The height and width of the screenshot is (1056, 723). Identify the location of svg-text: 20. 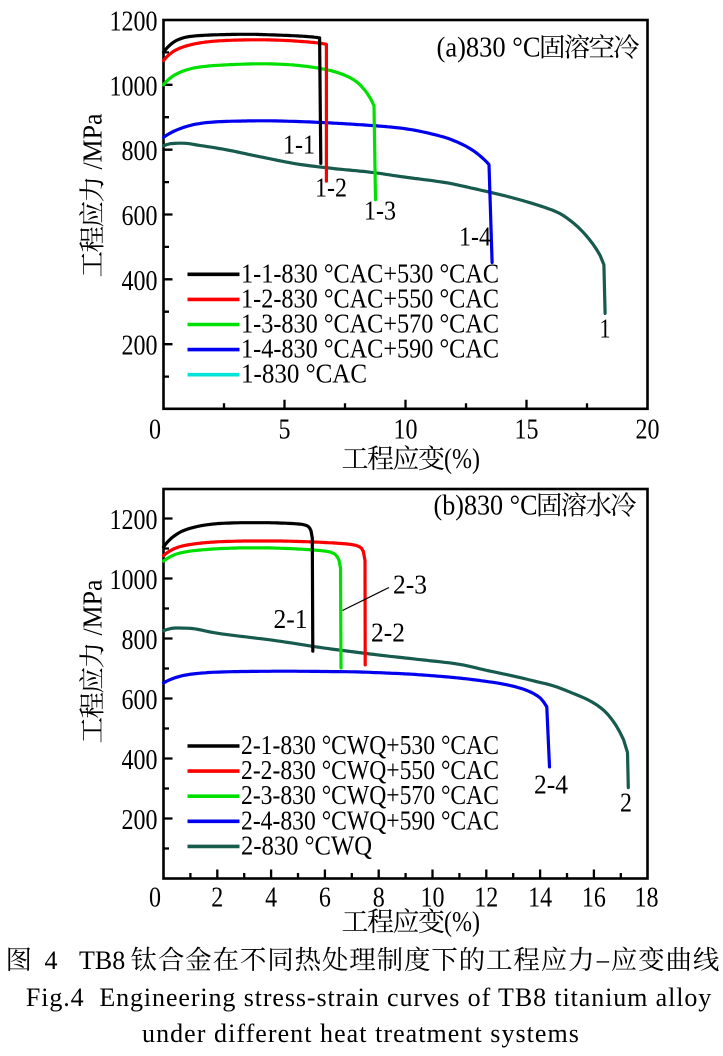
(648, 430).